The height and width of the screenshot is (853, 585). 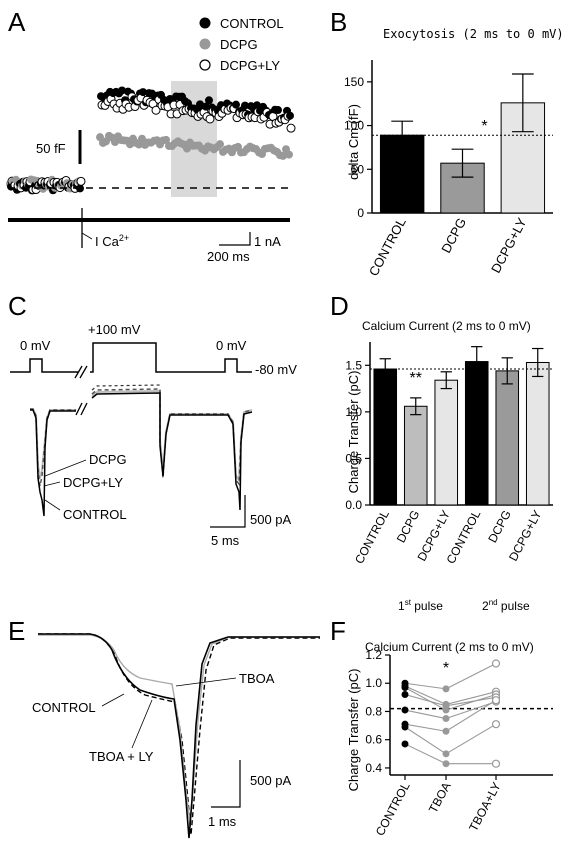 What do you see at coordinates (225, 540) in the screenshot?
I see `scalebar-c-time: 5 ms` at bounding box center [225, 540].